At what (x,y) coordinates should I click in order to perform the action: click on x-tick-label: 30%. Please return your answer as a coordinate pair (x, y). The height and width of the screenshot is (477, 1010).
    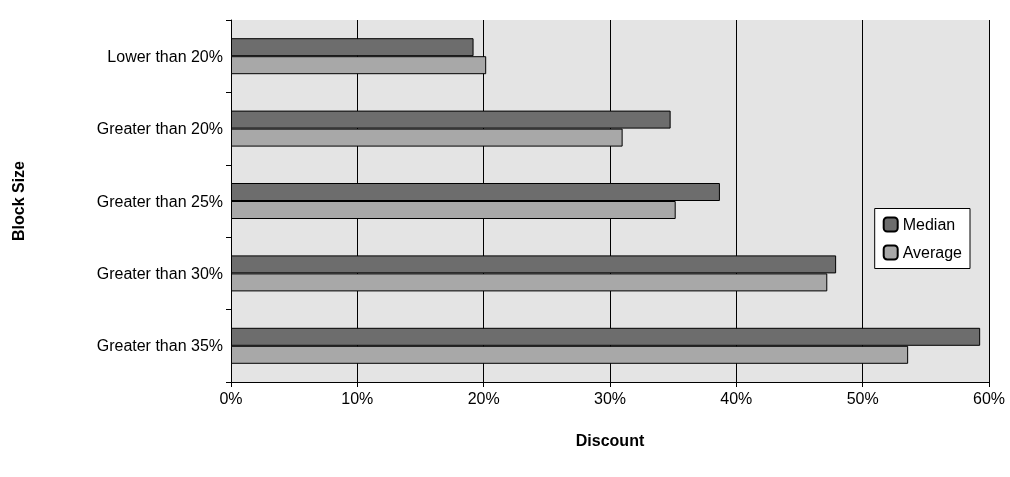
    Looking at the image, I should click on (610, 398).